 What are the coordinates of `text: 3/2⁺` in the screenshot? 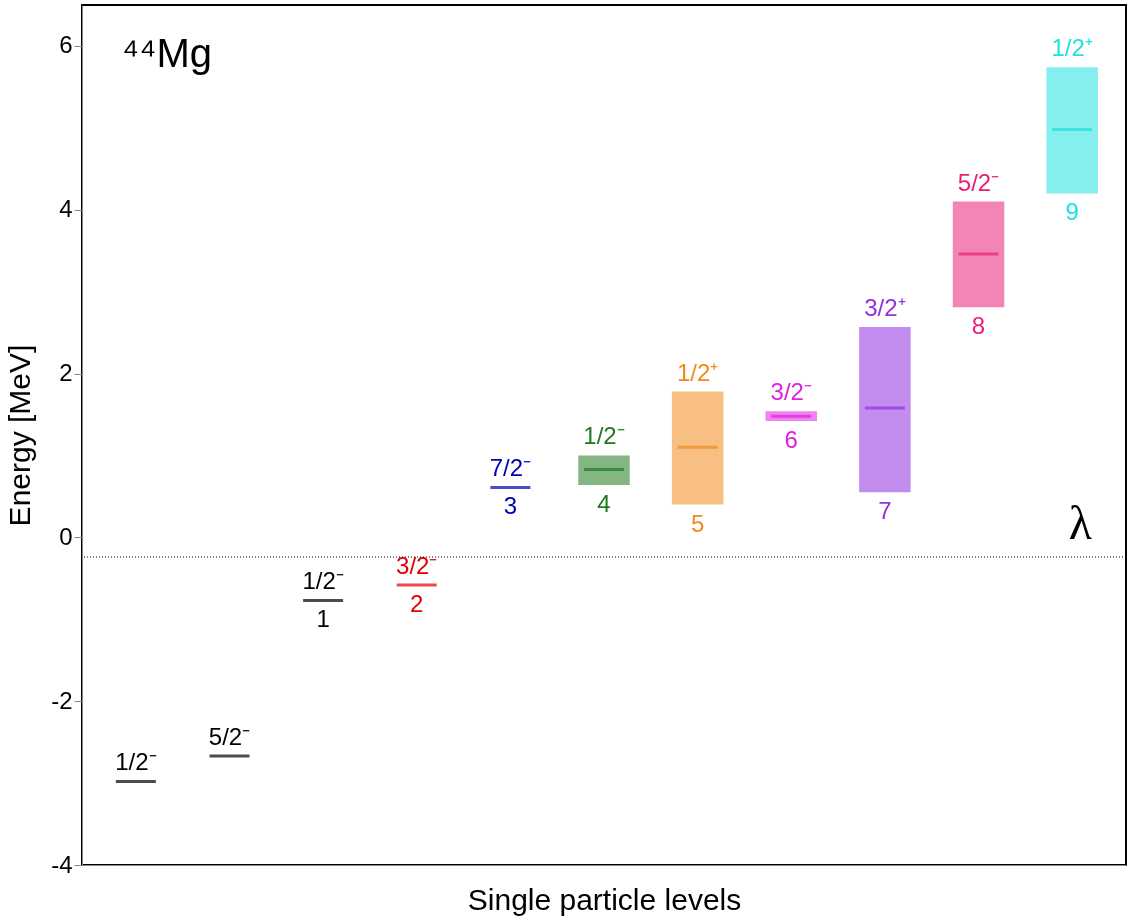 It's located at (885, 307).